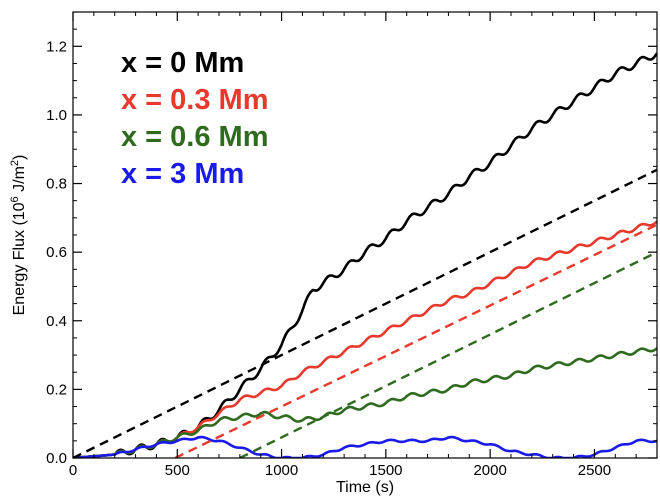  Describe the element at coordinates (195, 100) in the screenshot. I see `legend-entry: x = 0.3 Mm` at that location.